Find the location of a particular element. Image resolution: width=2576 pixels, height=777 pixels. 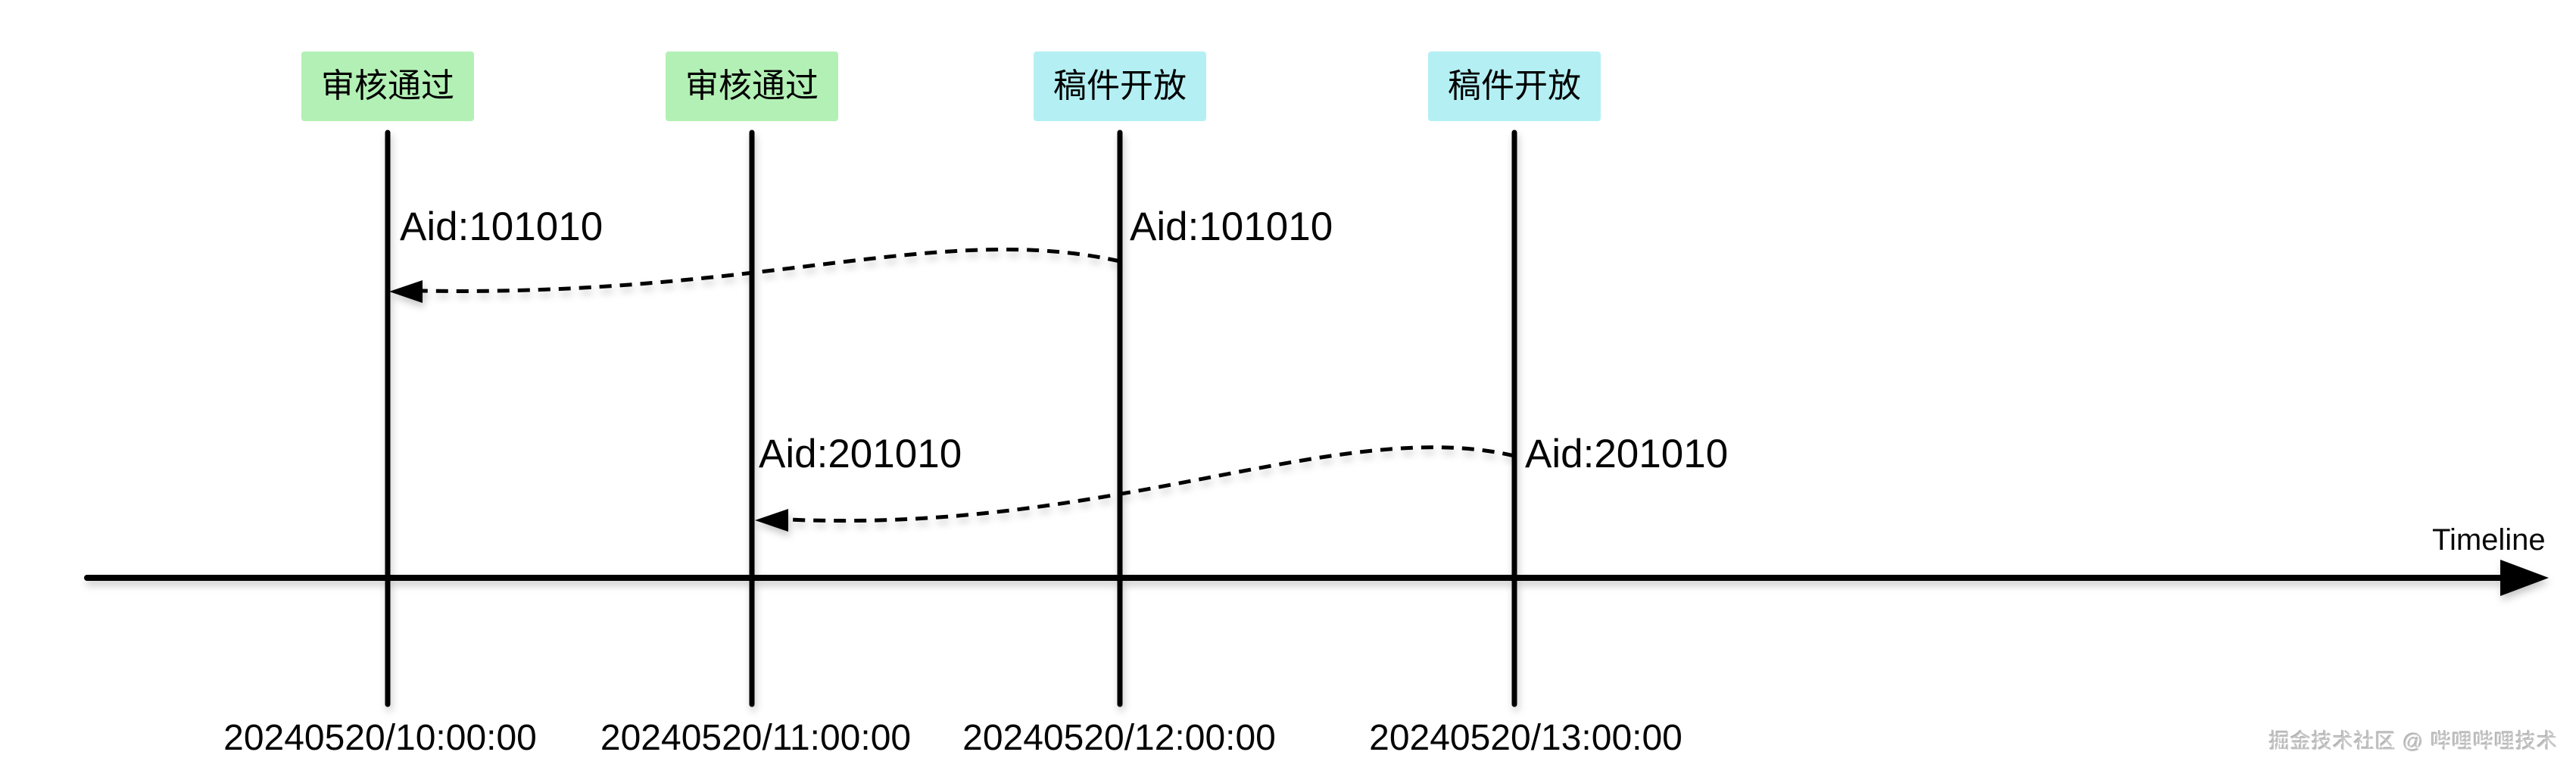

timestamp-1200: 20240520/12:00:00 is located at coordinates (1119, 738).